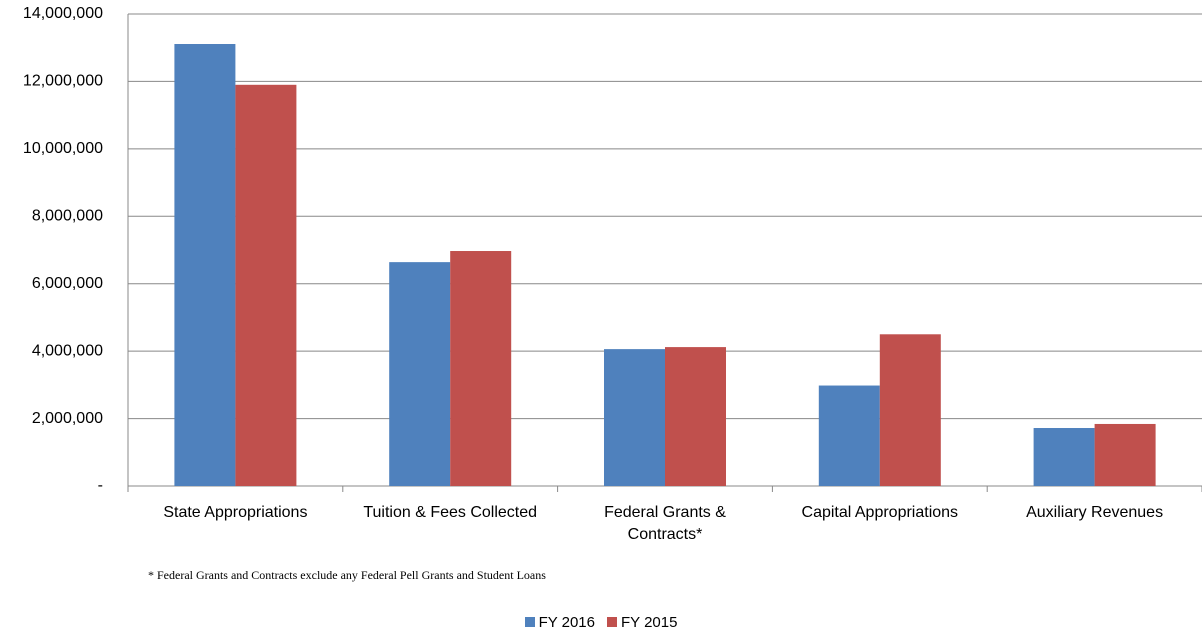  Describe the element at coordinates (67, 350) in the screenshot. I see `y-tick-label: 4,000,000` at that location.